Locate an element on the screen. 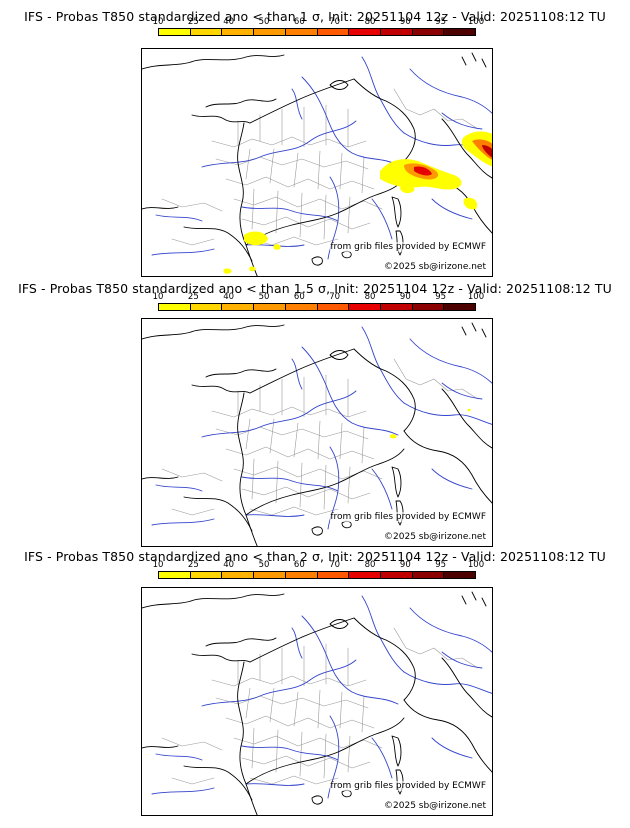 The width and height of the screenshot is (630, 828). probability-areas is located at coordinates (430, 423).